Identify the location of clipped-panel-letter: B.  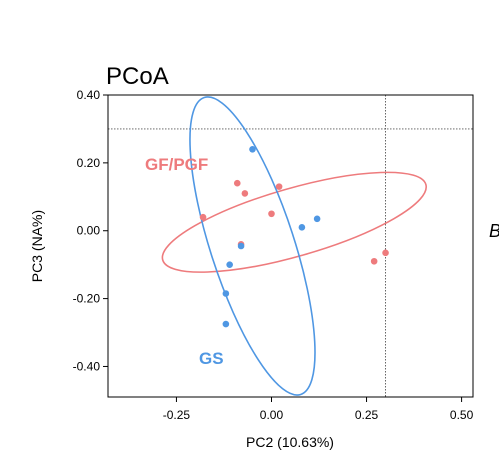
(494, 231).